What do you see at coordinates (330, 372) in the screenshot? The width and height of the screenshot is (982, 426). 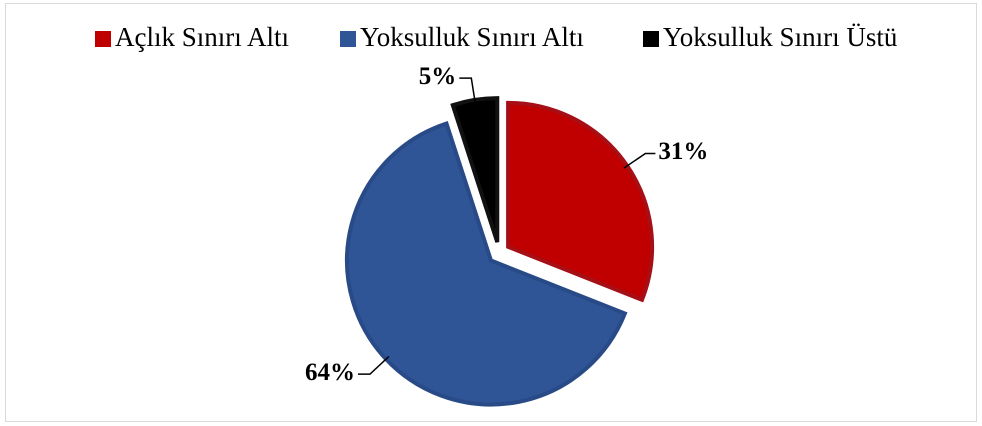 I see `data-label: 64%` at bounding box center [330, 372].